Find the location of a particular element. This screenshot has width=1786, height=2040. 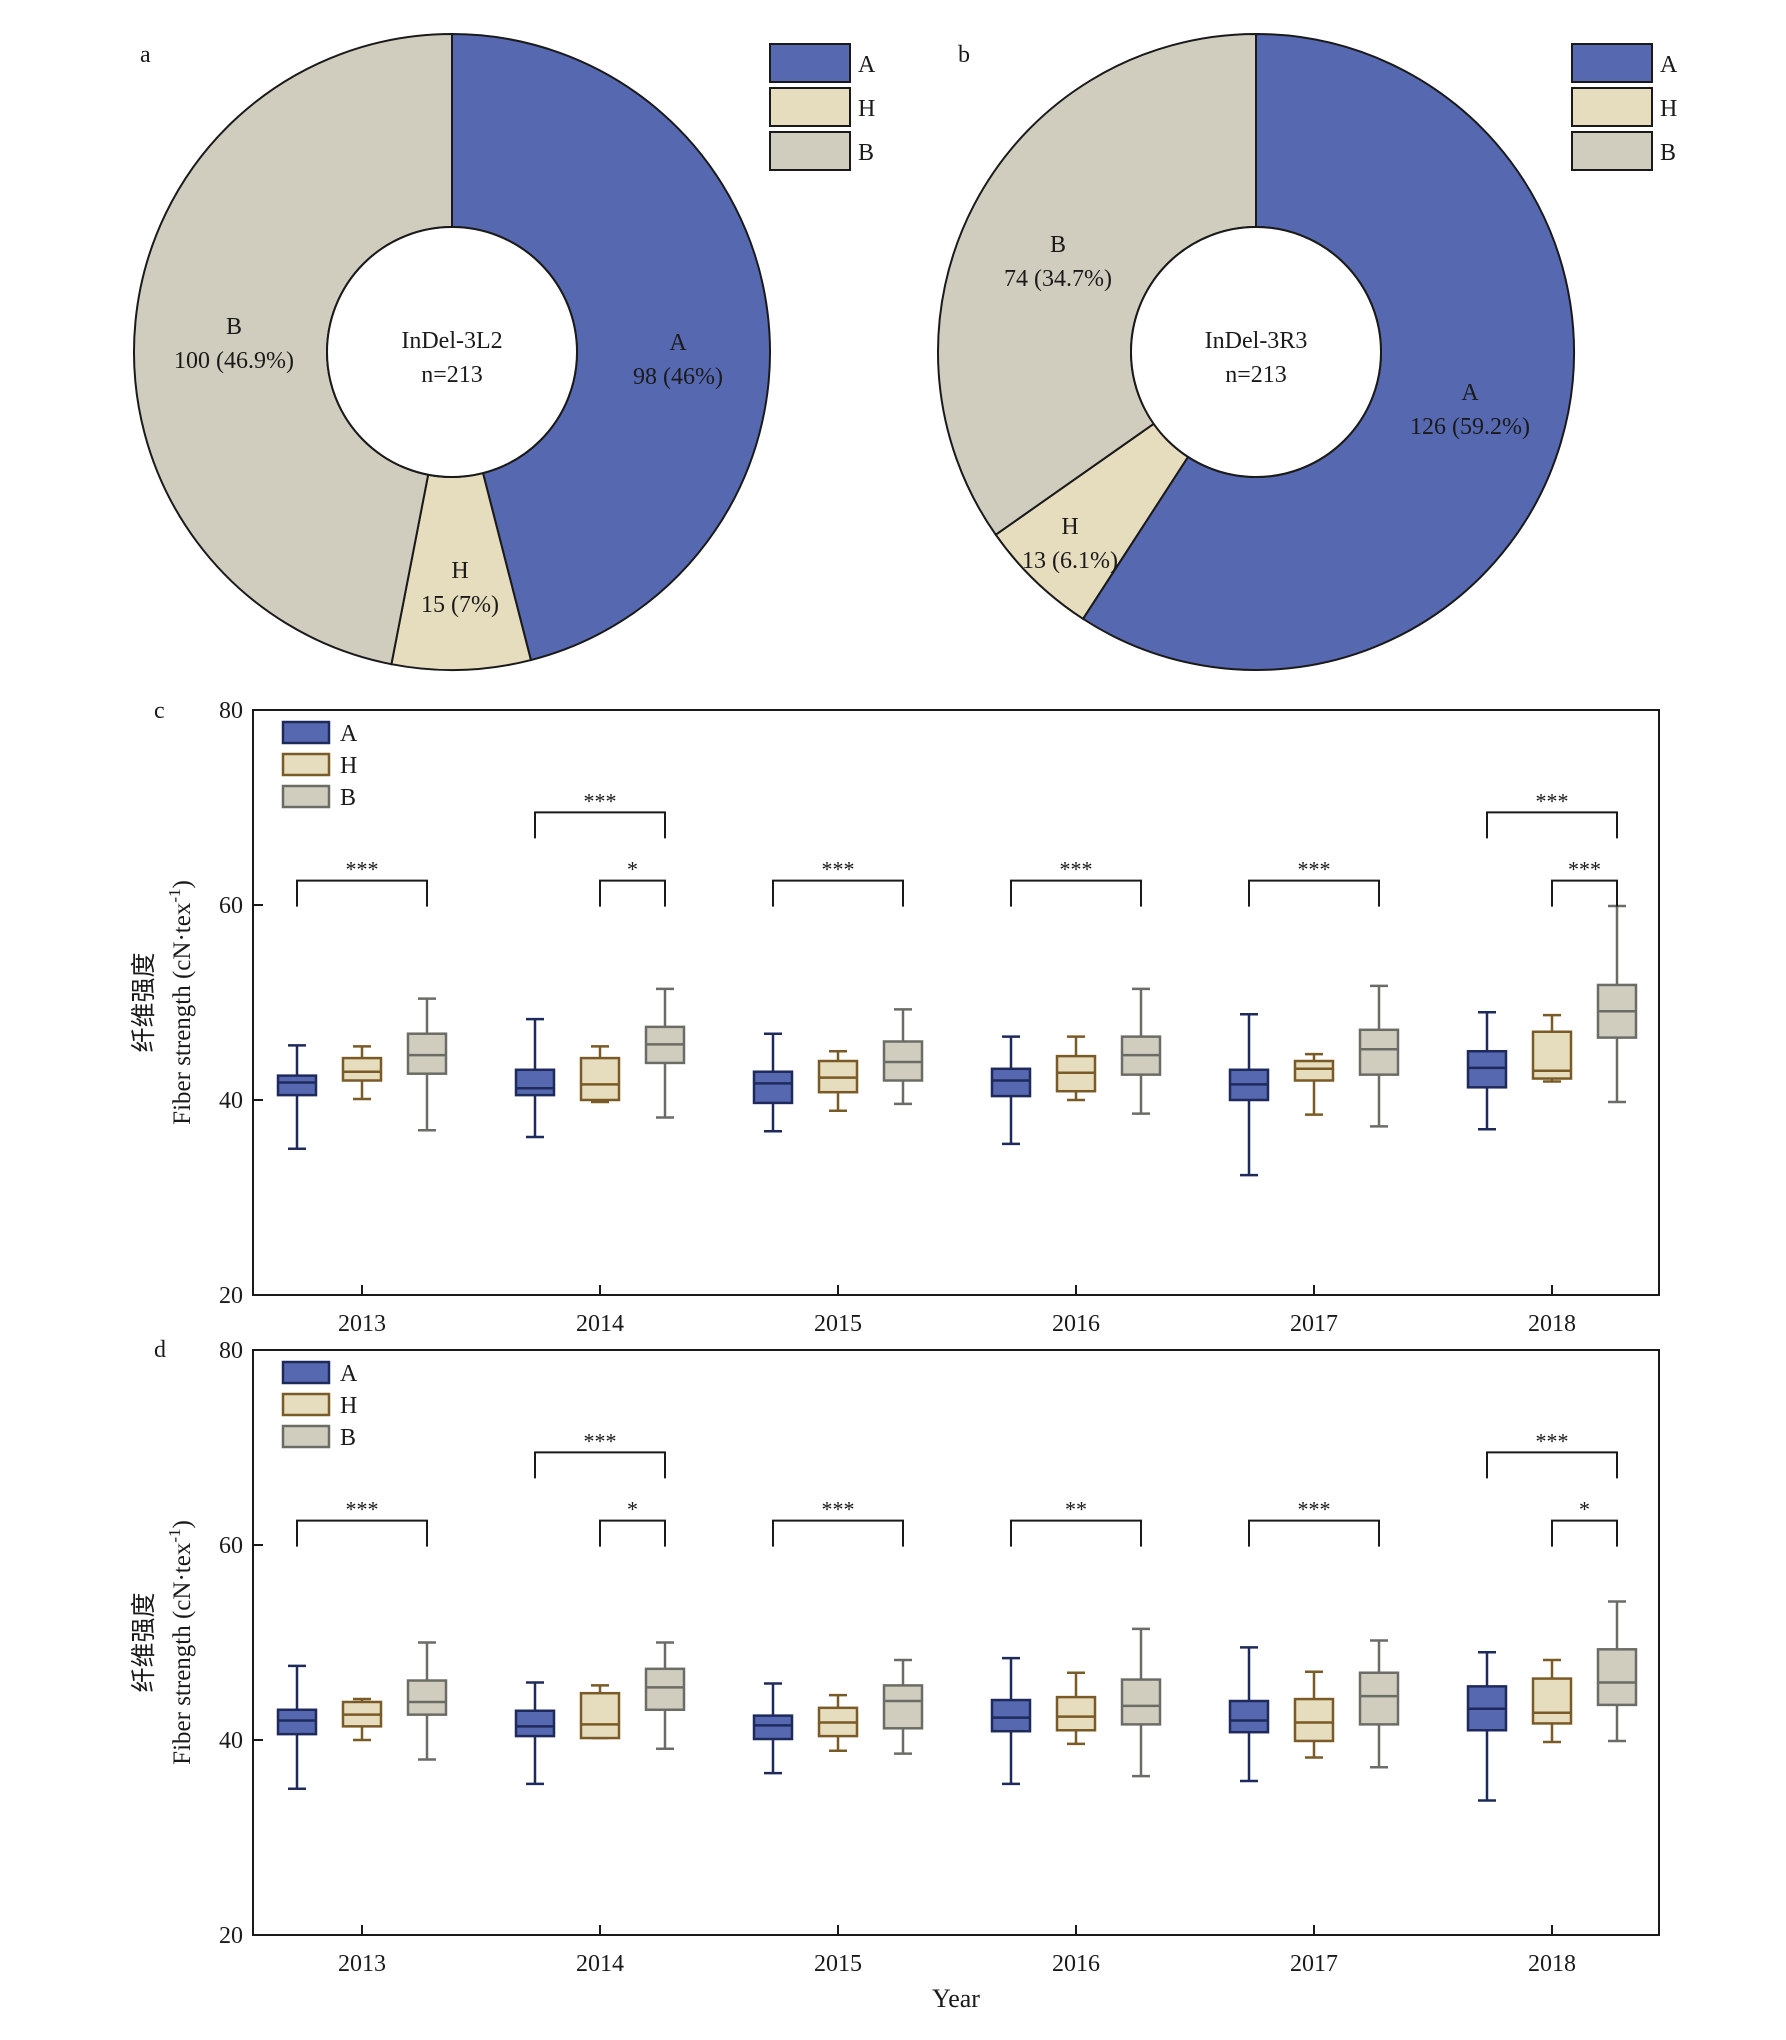

slice-label-a: 126 (59.2%) is located at coordinates (1470, 427).